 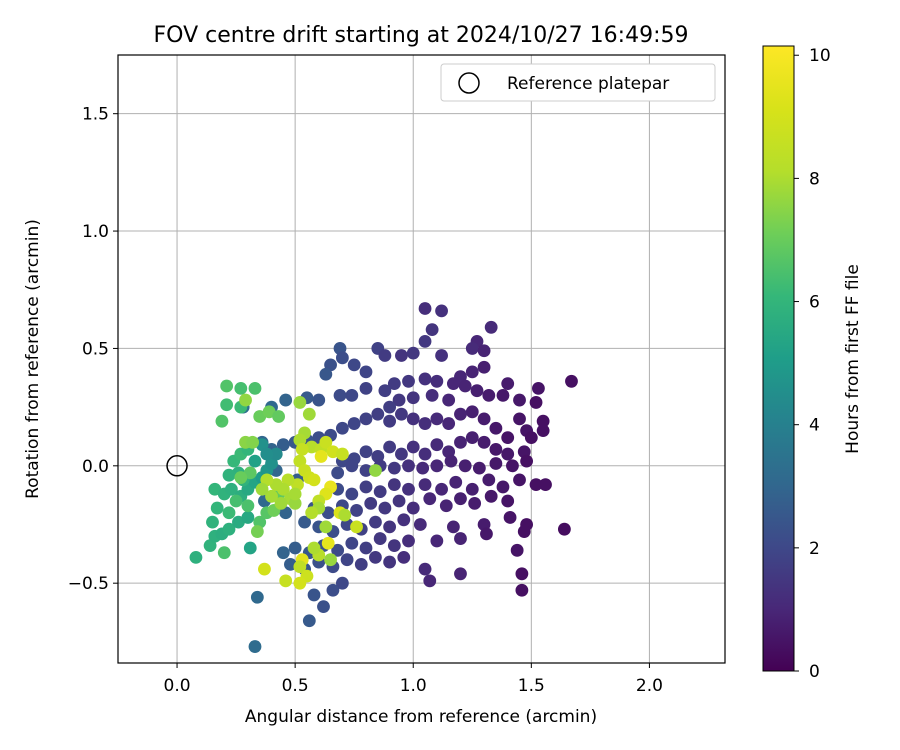 I want to click on colorbar-tick-label: 8, so click(x=814, y=179).